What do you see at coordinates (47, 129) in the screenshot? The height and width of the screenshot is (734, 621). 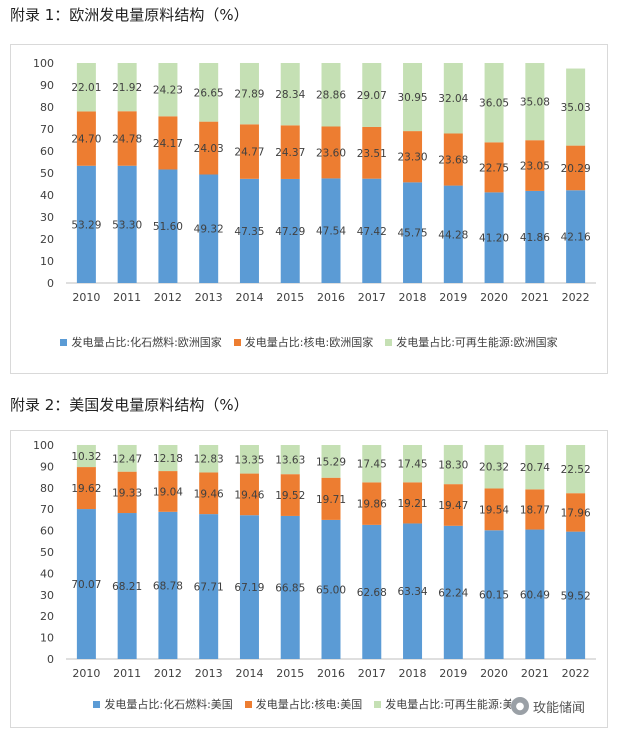 I see `y-tick-label: 70` at bounding box center [47, 129].